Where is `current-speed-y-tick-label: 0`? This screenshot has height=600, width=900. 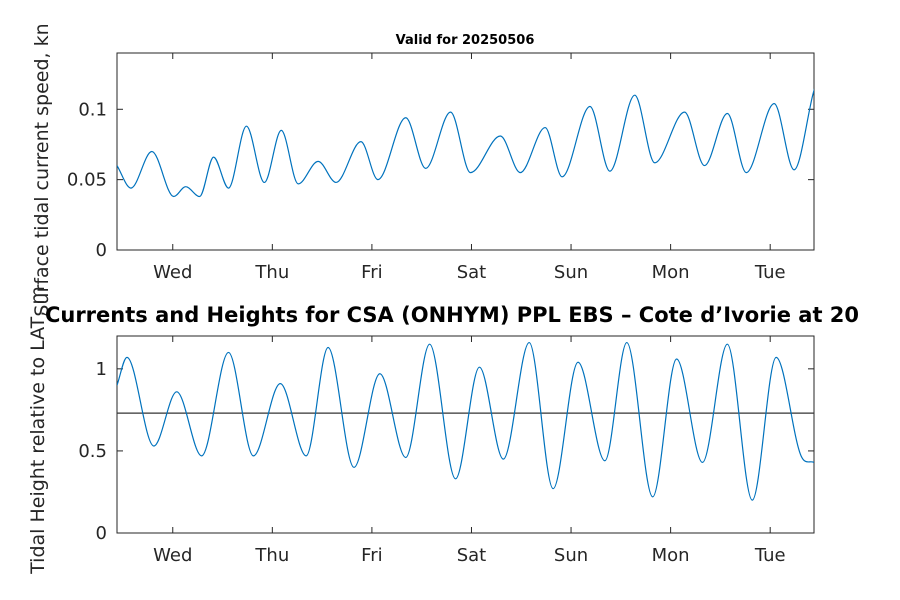 current-speed-y-tick-label: 0 is located at coordinates (101, 250).